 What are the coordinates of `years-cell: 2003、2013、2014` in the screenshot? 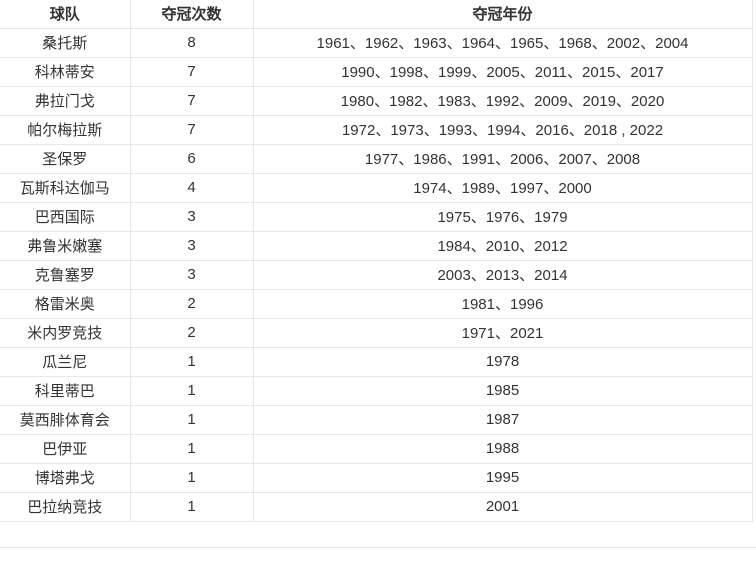 It's located at (502, 274).